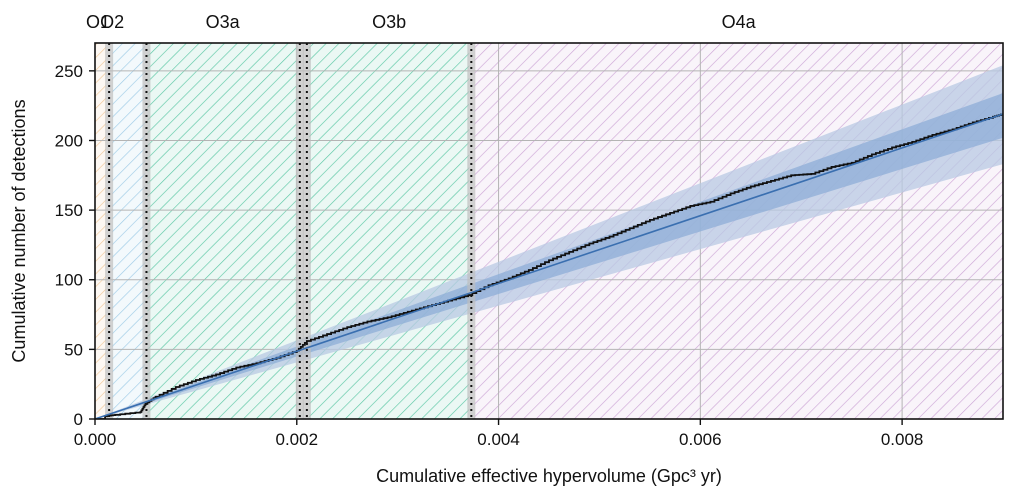  I want to click on y-tick-label: 50, so click(73, 349).